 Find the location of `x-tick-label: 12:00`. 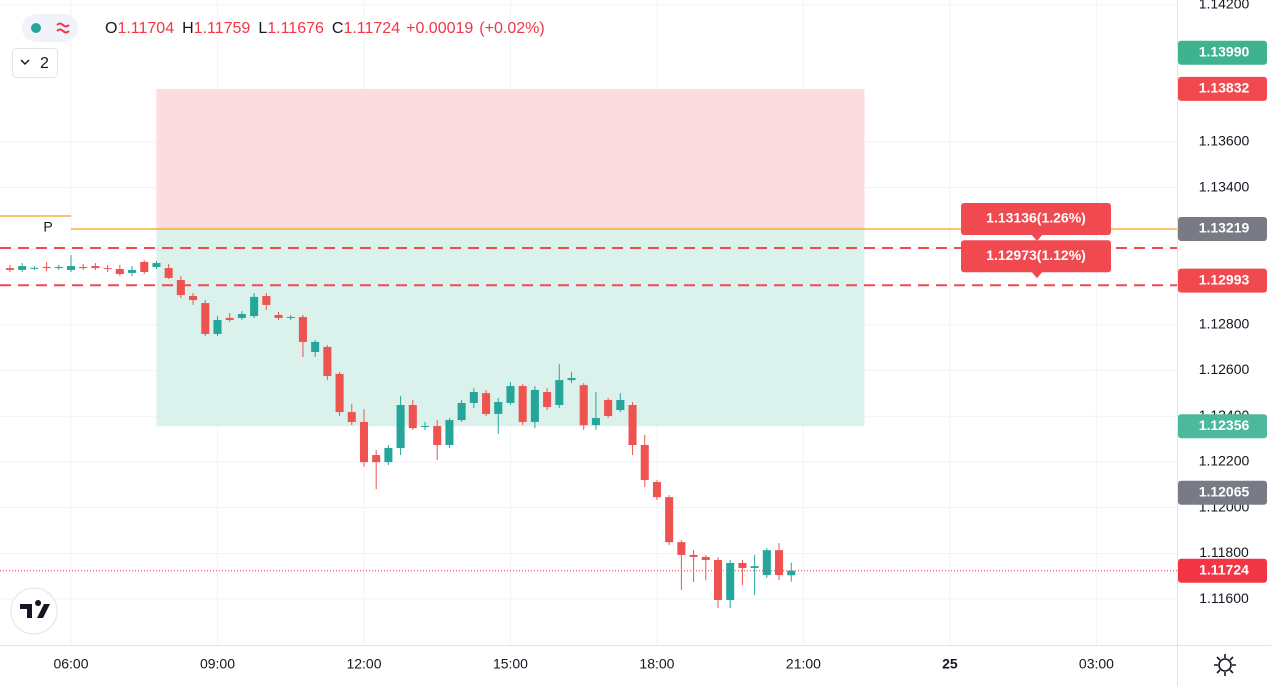

x-tick-label: 12:00 is located at coordinates (363, 664).